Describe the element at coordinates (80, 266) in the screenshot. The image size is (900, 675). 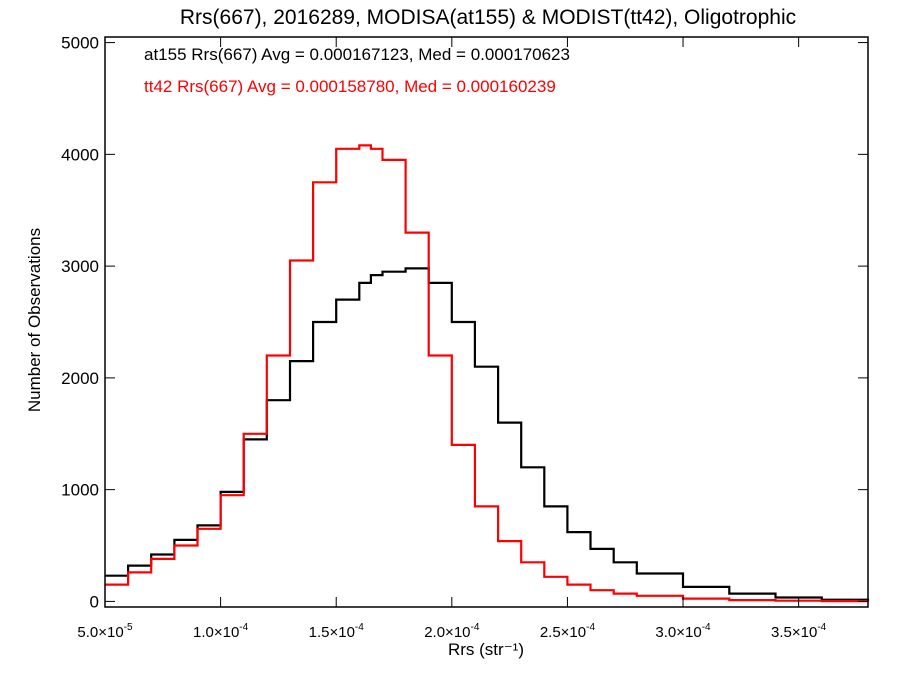
I see `y-tick-label: 3000` at that location.